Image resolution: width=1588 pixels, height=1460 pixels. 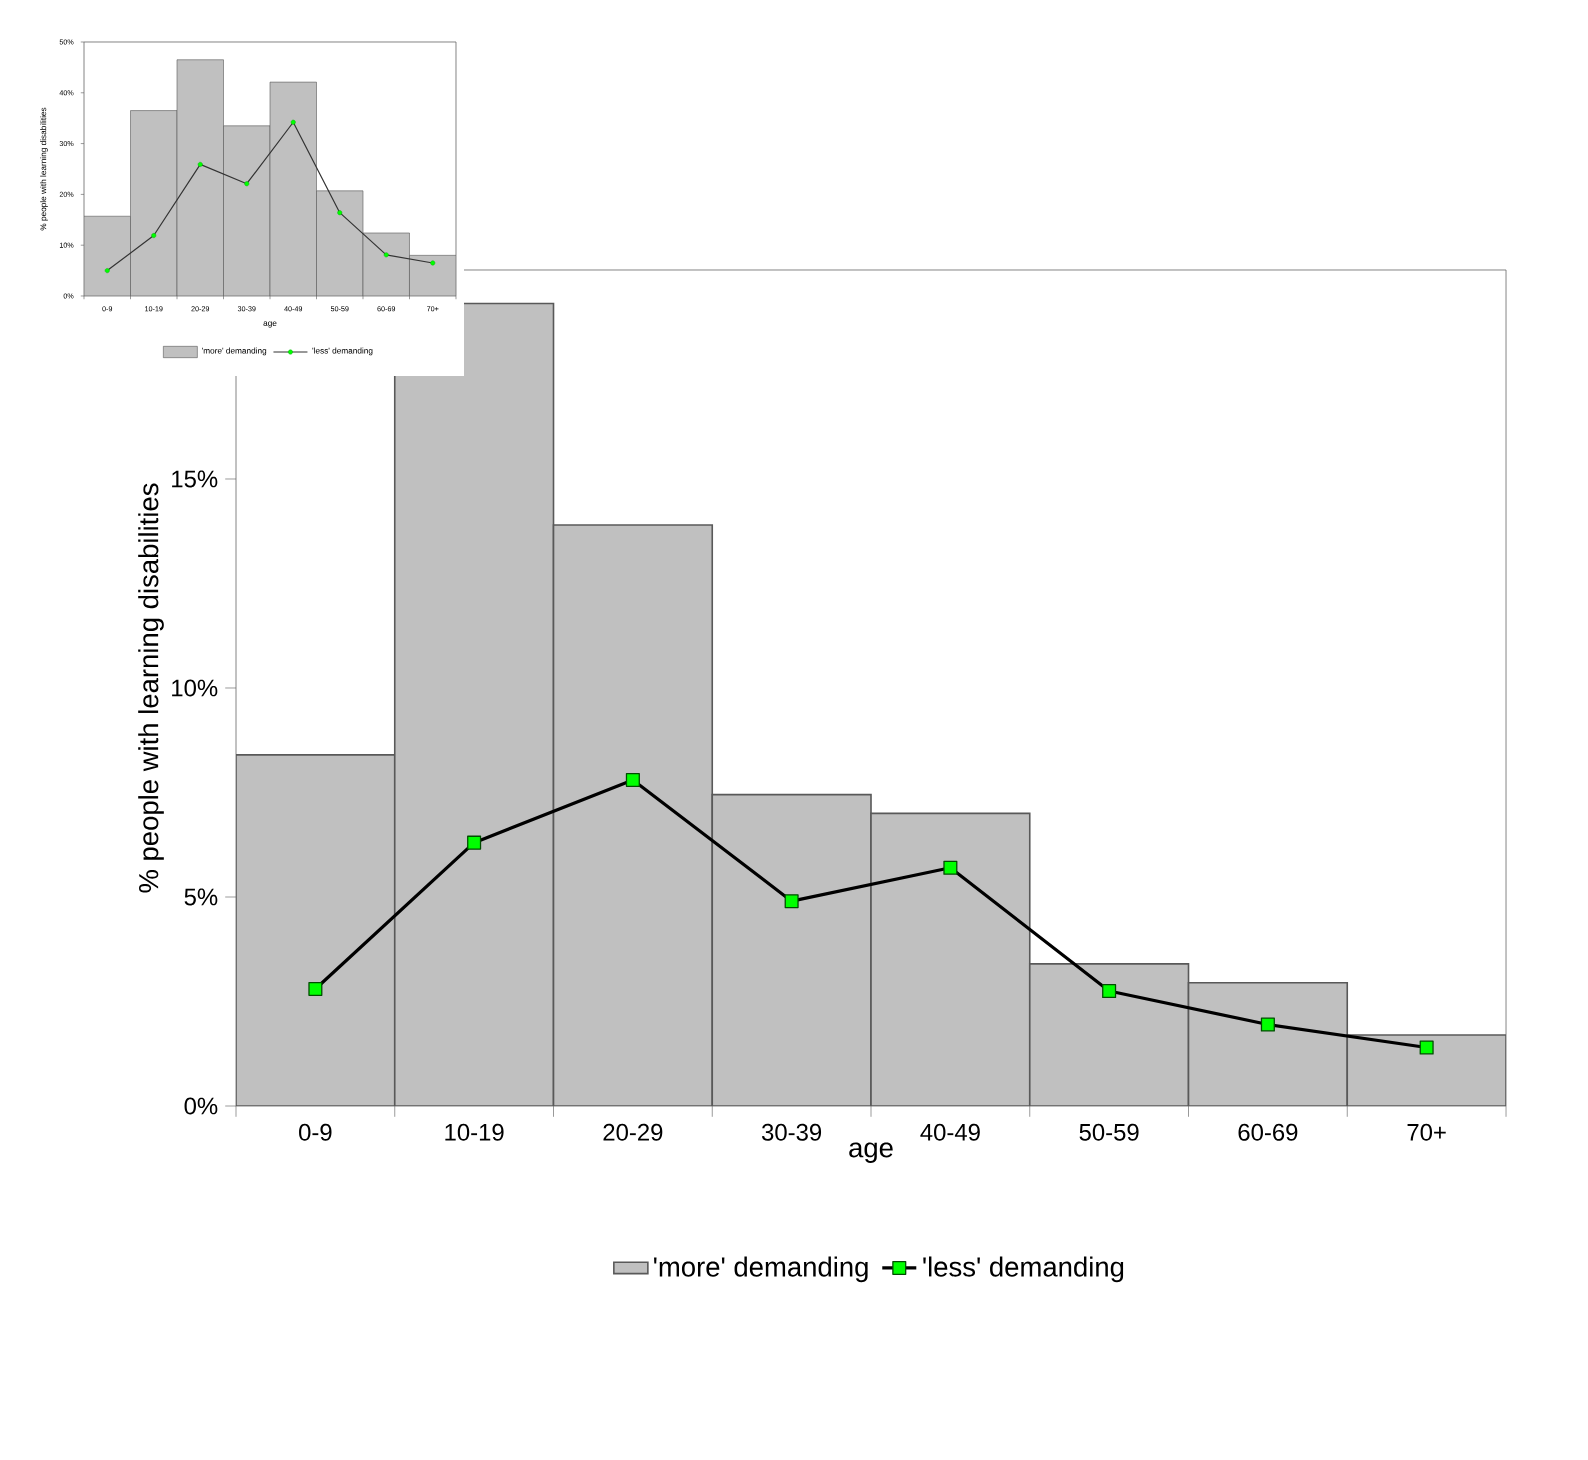 I want to click on x-tick-label: 50-59, so click(x=1109, y=1132).